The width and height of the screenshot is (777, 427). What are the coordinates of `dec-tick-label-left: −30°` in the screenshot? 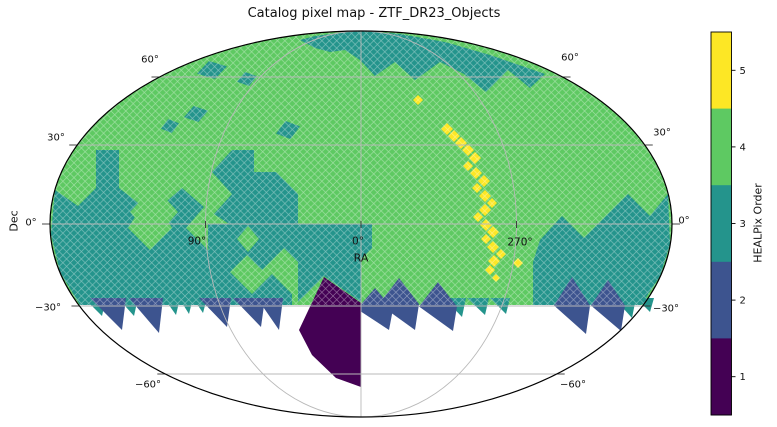 It's located at (48, 308).